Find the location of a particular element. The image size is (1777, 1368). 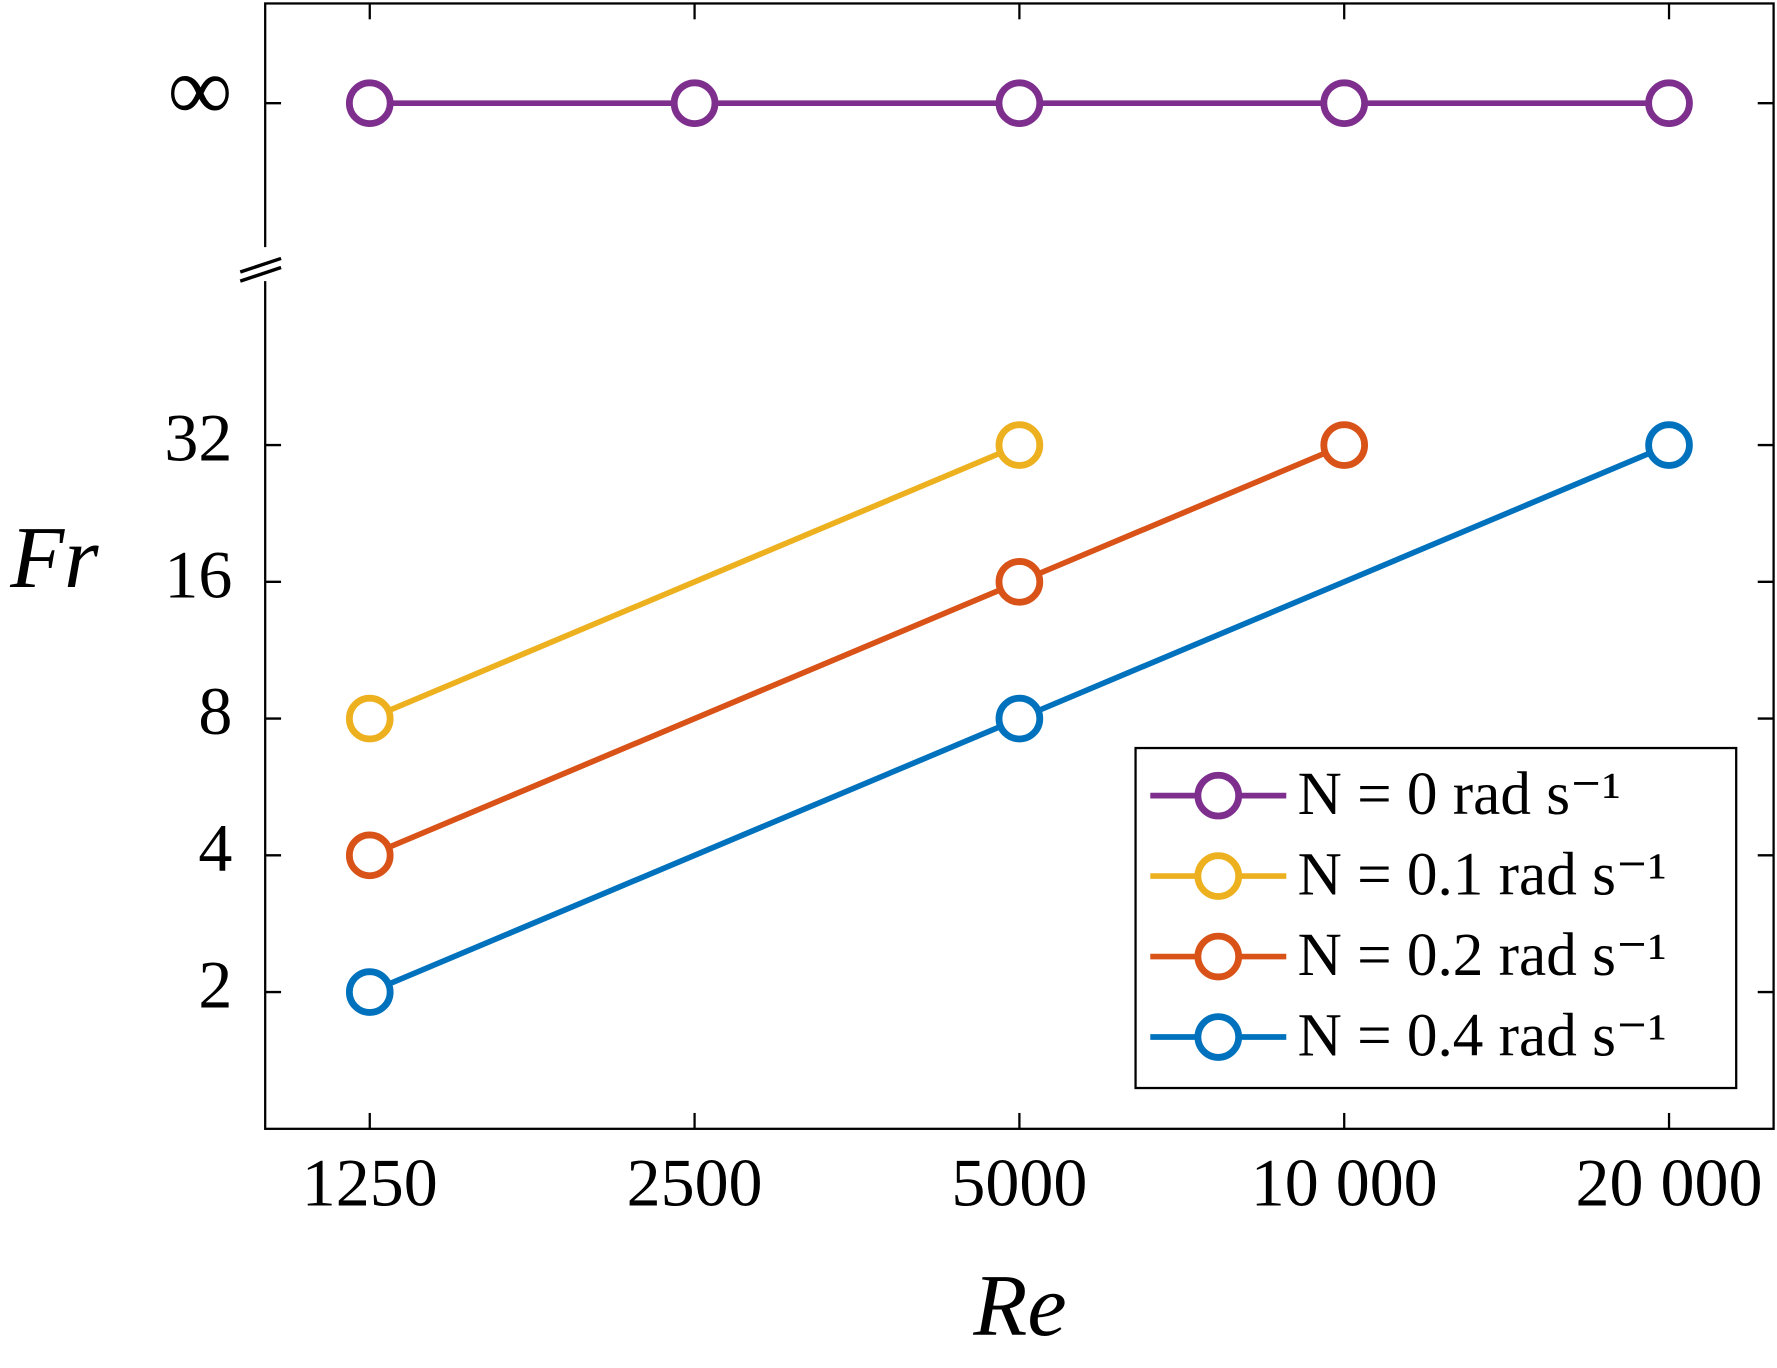

legend-label: N = 0.1 rad s⁻¹ is located at coordinates (1482, 875).